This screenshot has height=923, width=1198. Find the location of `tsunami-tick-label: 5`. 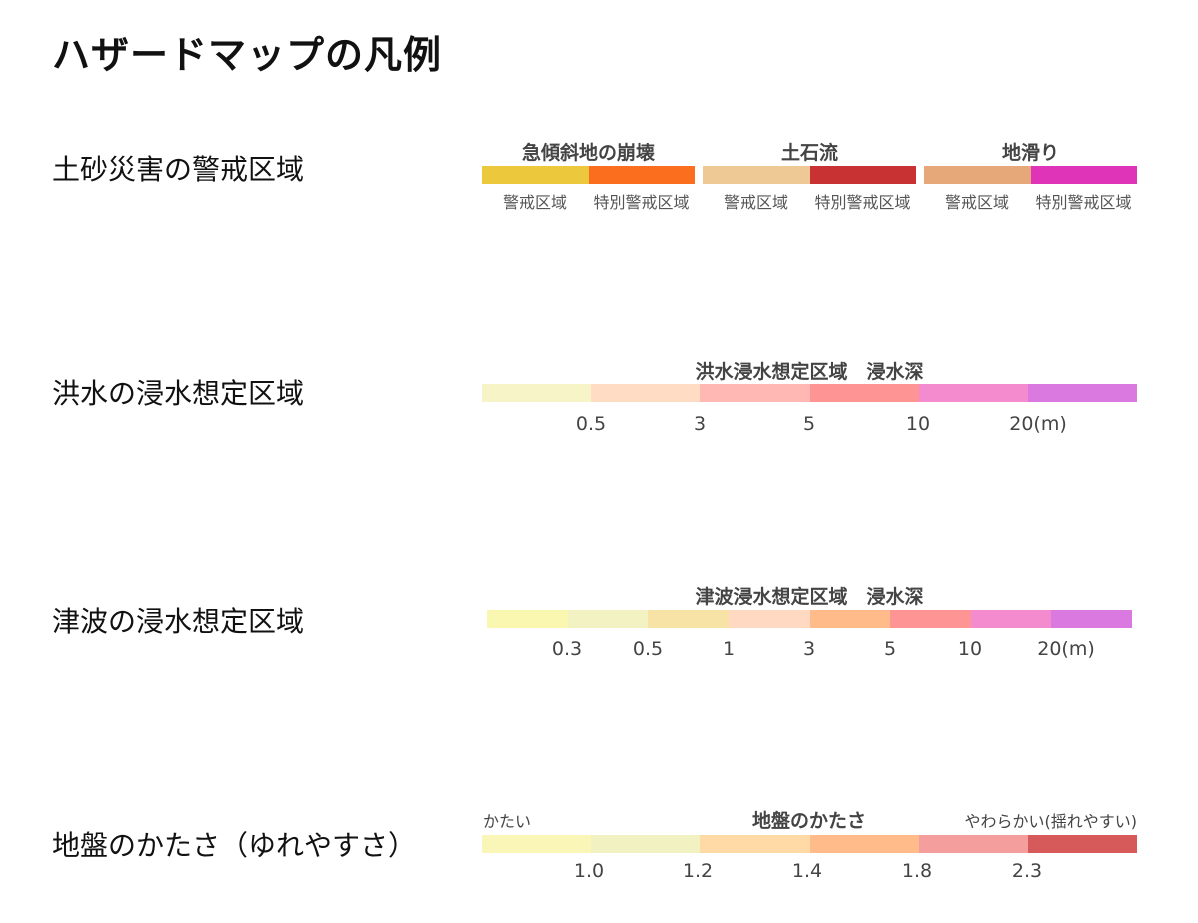

tsunami-tick-label: 5 is located at coordinates (890, 649).